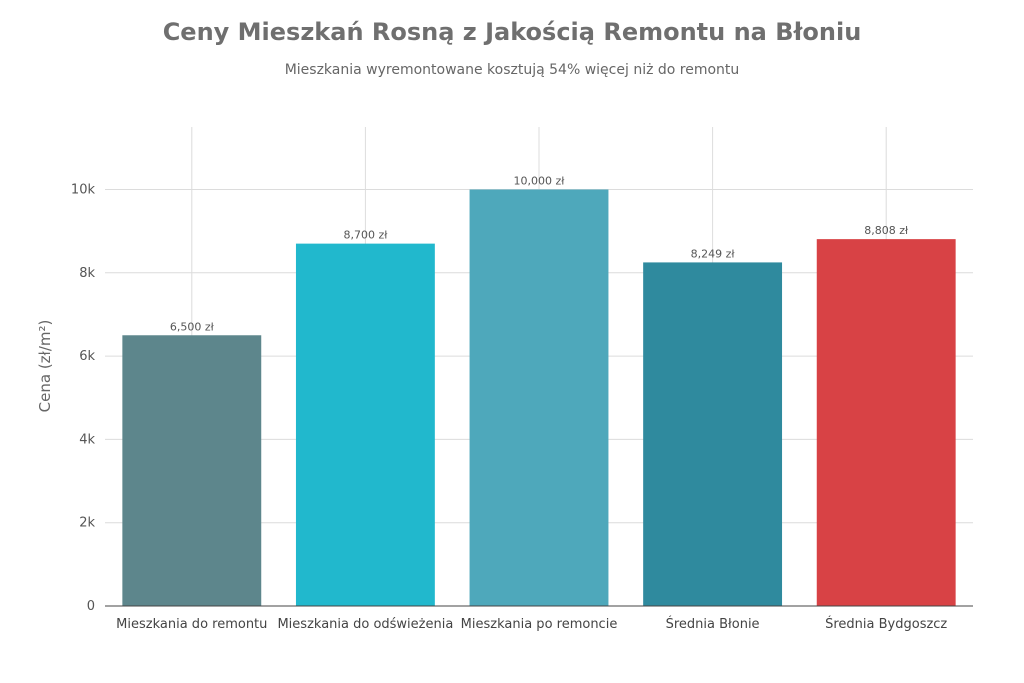 The image size is (1024, 683). I want to click on y-tick-label: 10k, so click(83, 189).